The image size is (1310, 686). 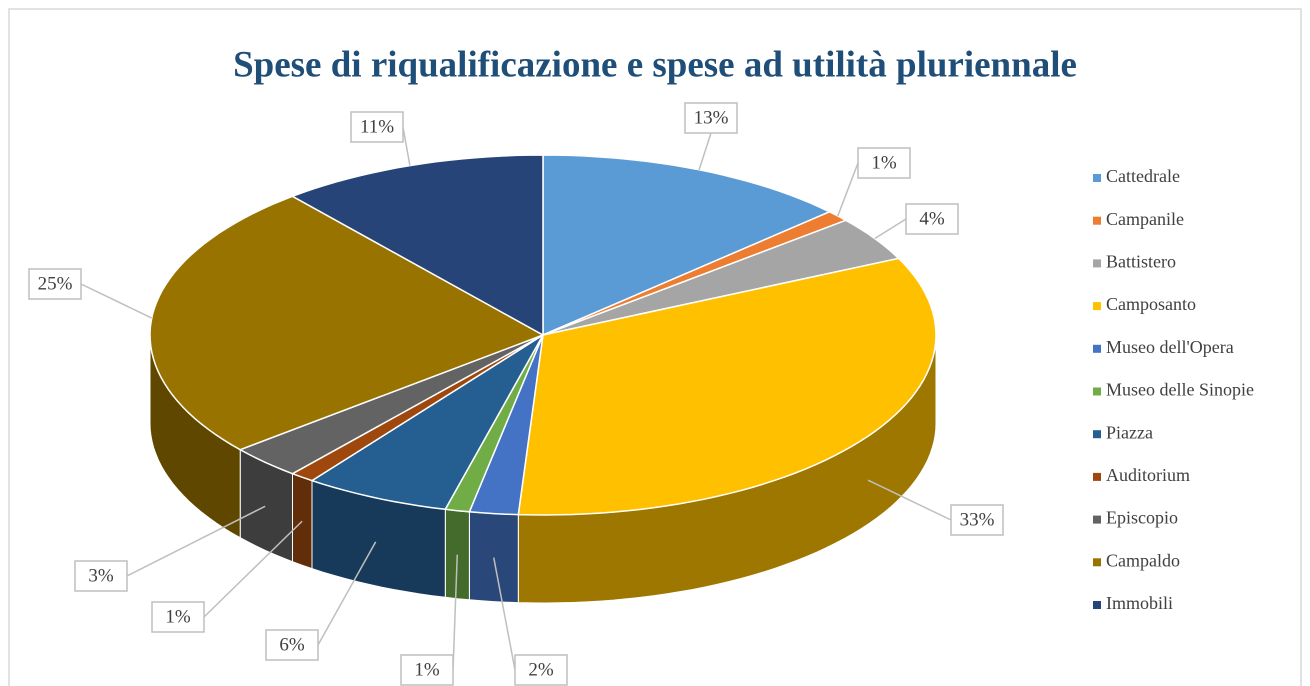 I want to click on legend-label: Camposanto, so click(x=1151, y=304).